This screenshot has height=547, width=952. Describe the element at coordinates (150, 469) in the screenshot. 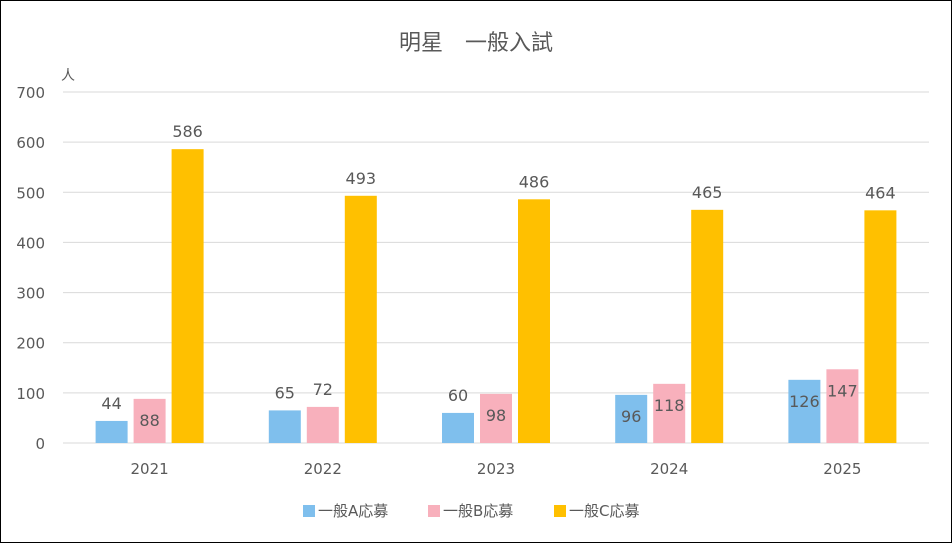

I see `x-tick-label: 2021` at that location.